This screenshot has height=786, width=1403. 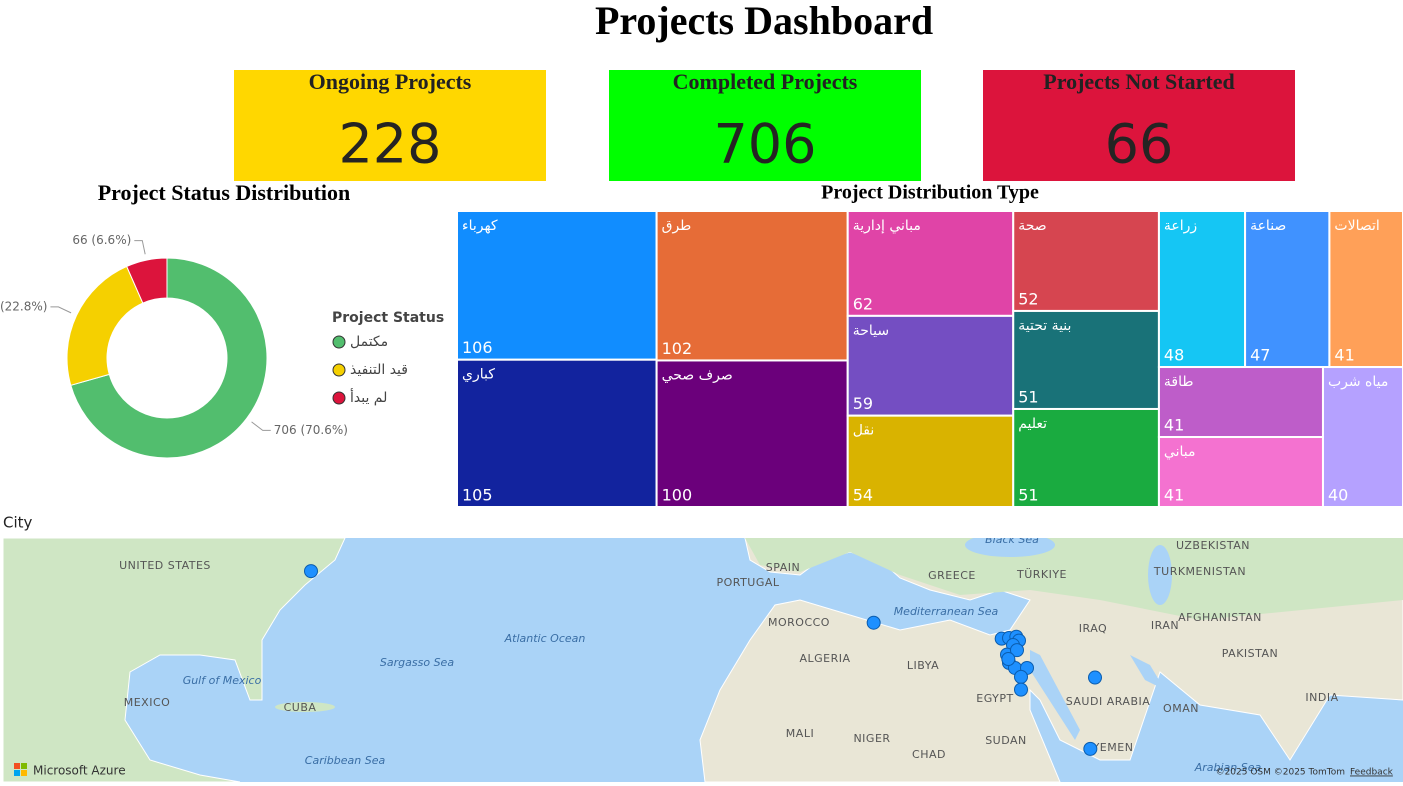 What do you see at coordinates (1372, 773) in the screenshot?
I see `map-feedback: Feedback` at bounding box center [1372, 773].